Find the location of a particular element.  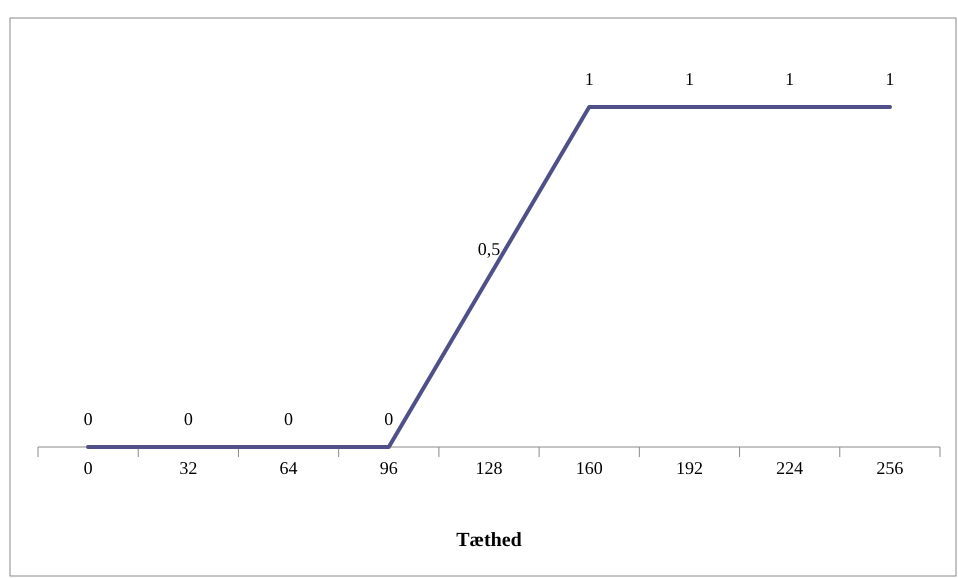

x-tick-label: 256 is located at coordinates (890, 468).